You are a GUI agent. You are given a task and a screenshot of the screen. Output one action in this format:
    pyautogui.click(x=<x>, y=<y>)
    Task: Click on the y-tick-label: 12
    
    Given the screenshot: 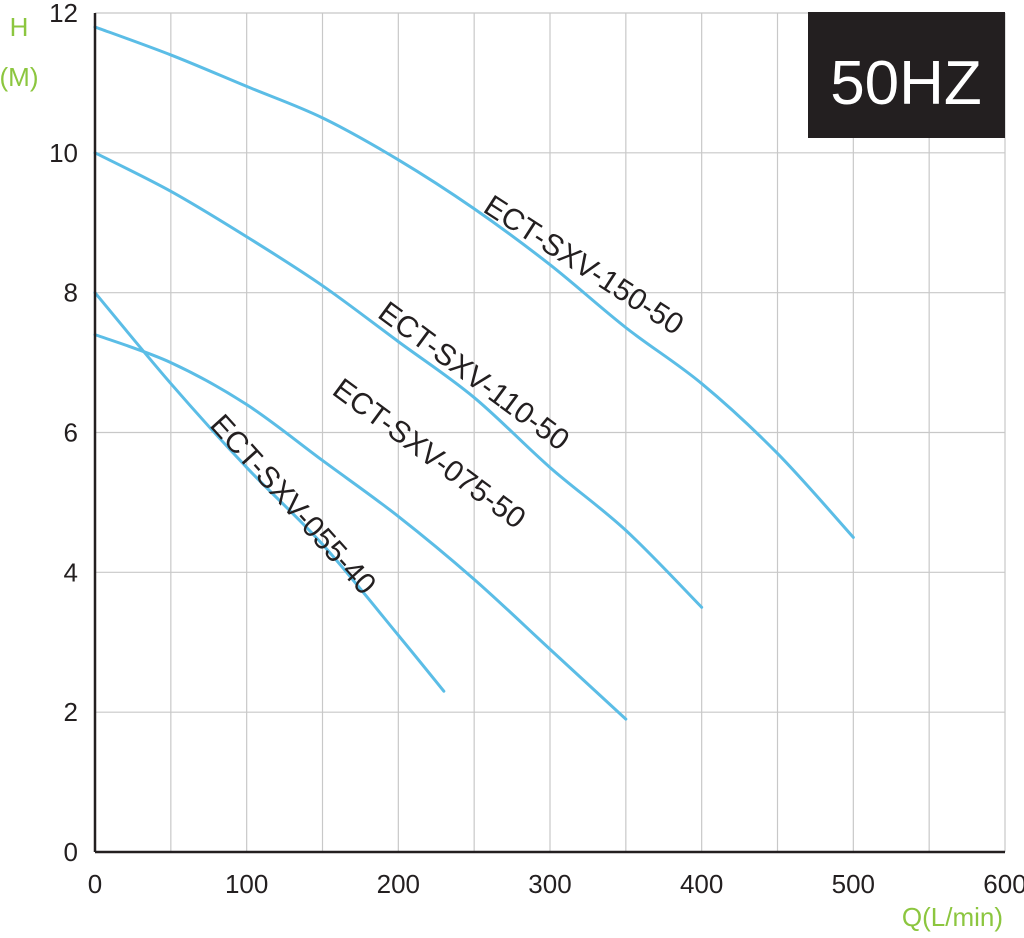 What is the action you would take?
    pyautogui.click(x=63, y=14)
    